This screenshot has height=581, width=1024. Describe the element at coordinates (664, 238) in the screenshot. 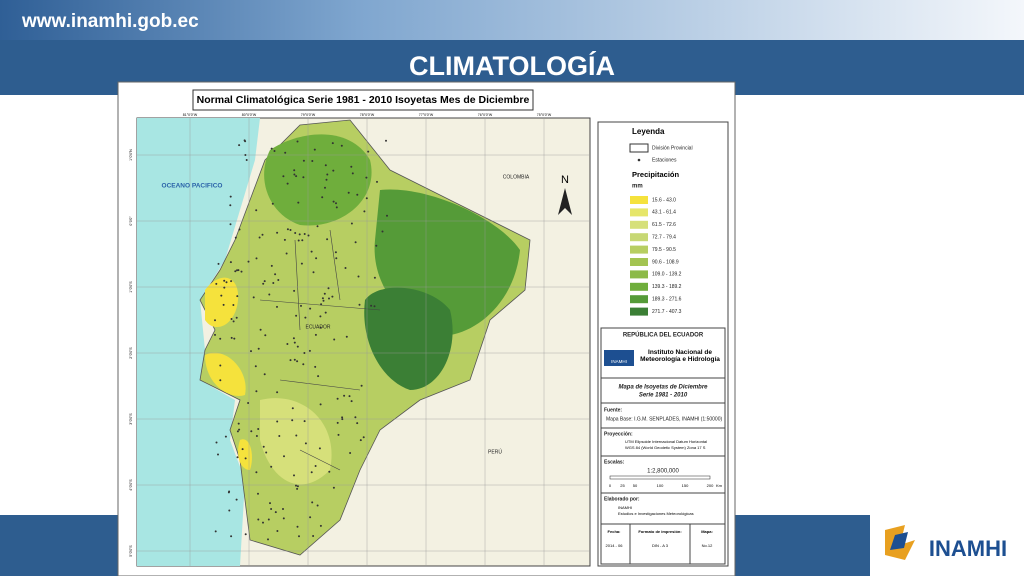

I see `legend-label: 72.7 - 79.4` at that location.